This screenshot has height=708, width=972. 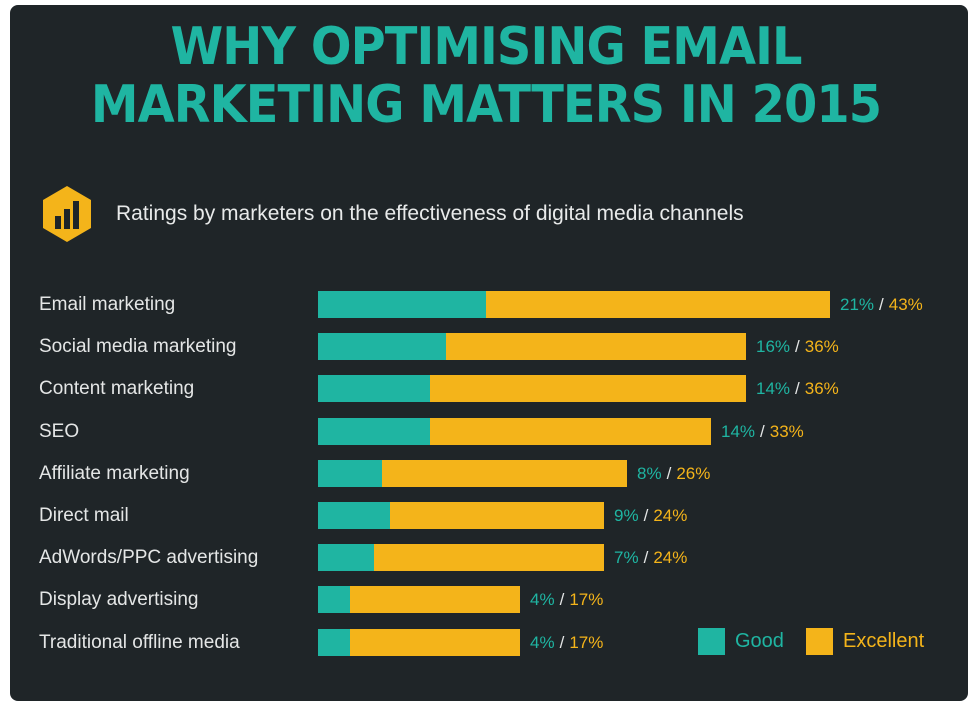 What do you see at coordinates (650, 516) in the screenshot?
I see `value-label: 9%/24%` at bounding box center [650, 516].